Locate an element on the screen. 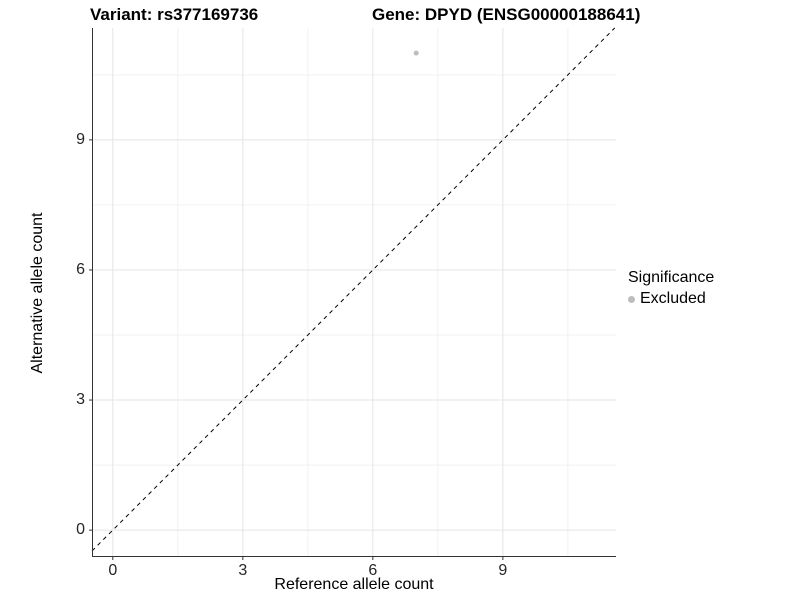  data-point is located at coordinates (416, 53).